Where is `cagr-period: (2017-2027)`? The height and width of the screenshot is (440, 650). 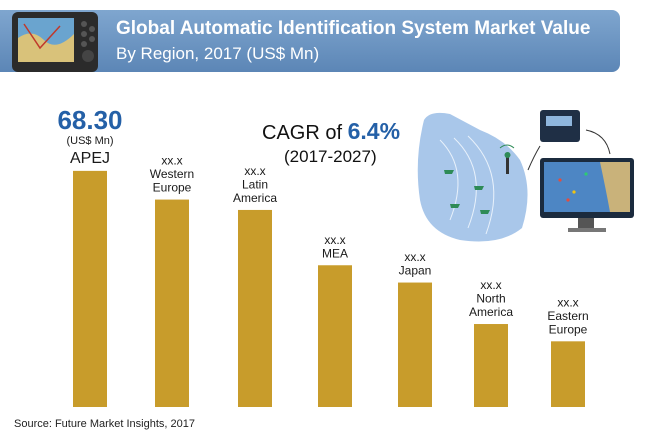 cagr-period: (2017-2027) is located at coordinates (330, 156).